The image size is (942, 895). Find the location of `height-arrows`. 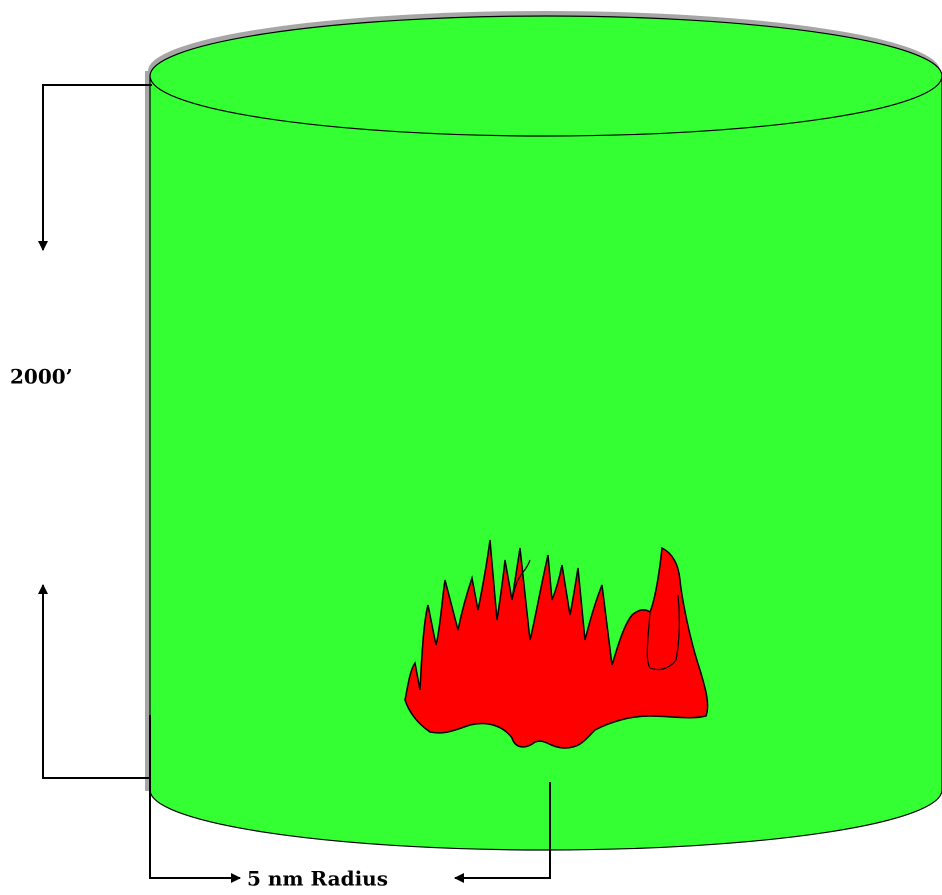

height-arrows is located at coordinates (95, 431).